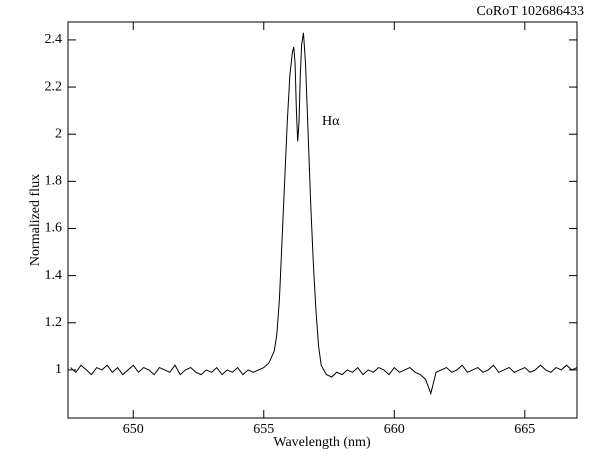 This screenshot has height=464, width=600. I want to click on y-tick-label: 1.4, so click(54, 275).